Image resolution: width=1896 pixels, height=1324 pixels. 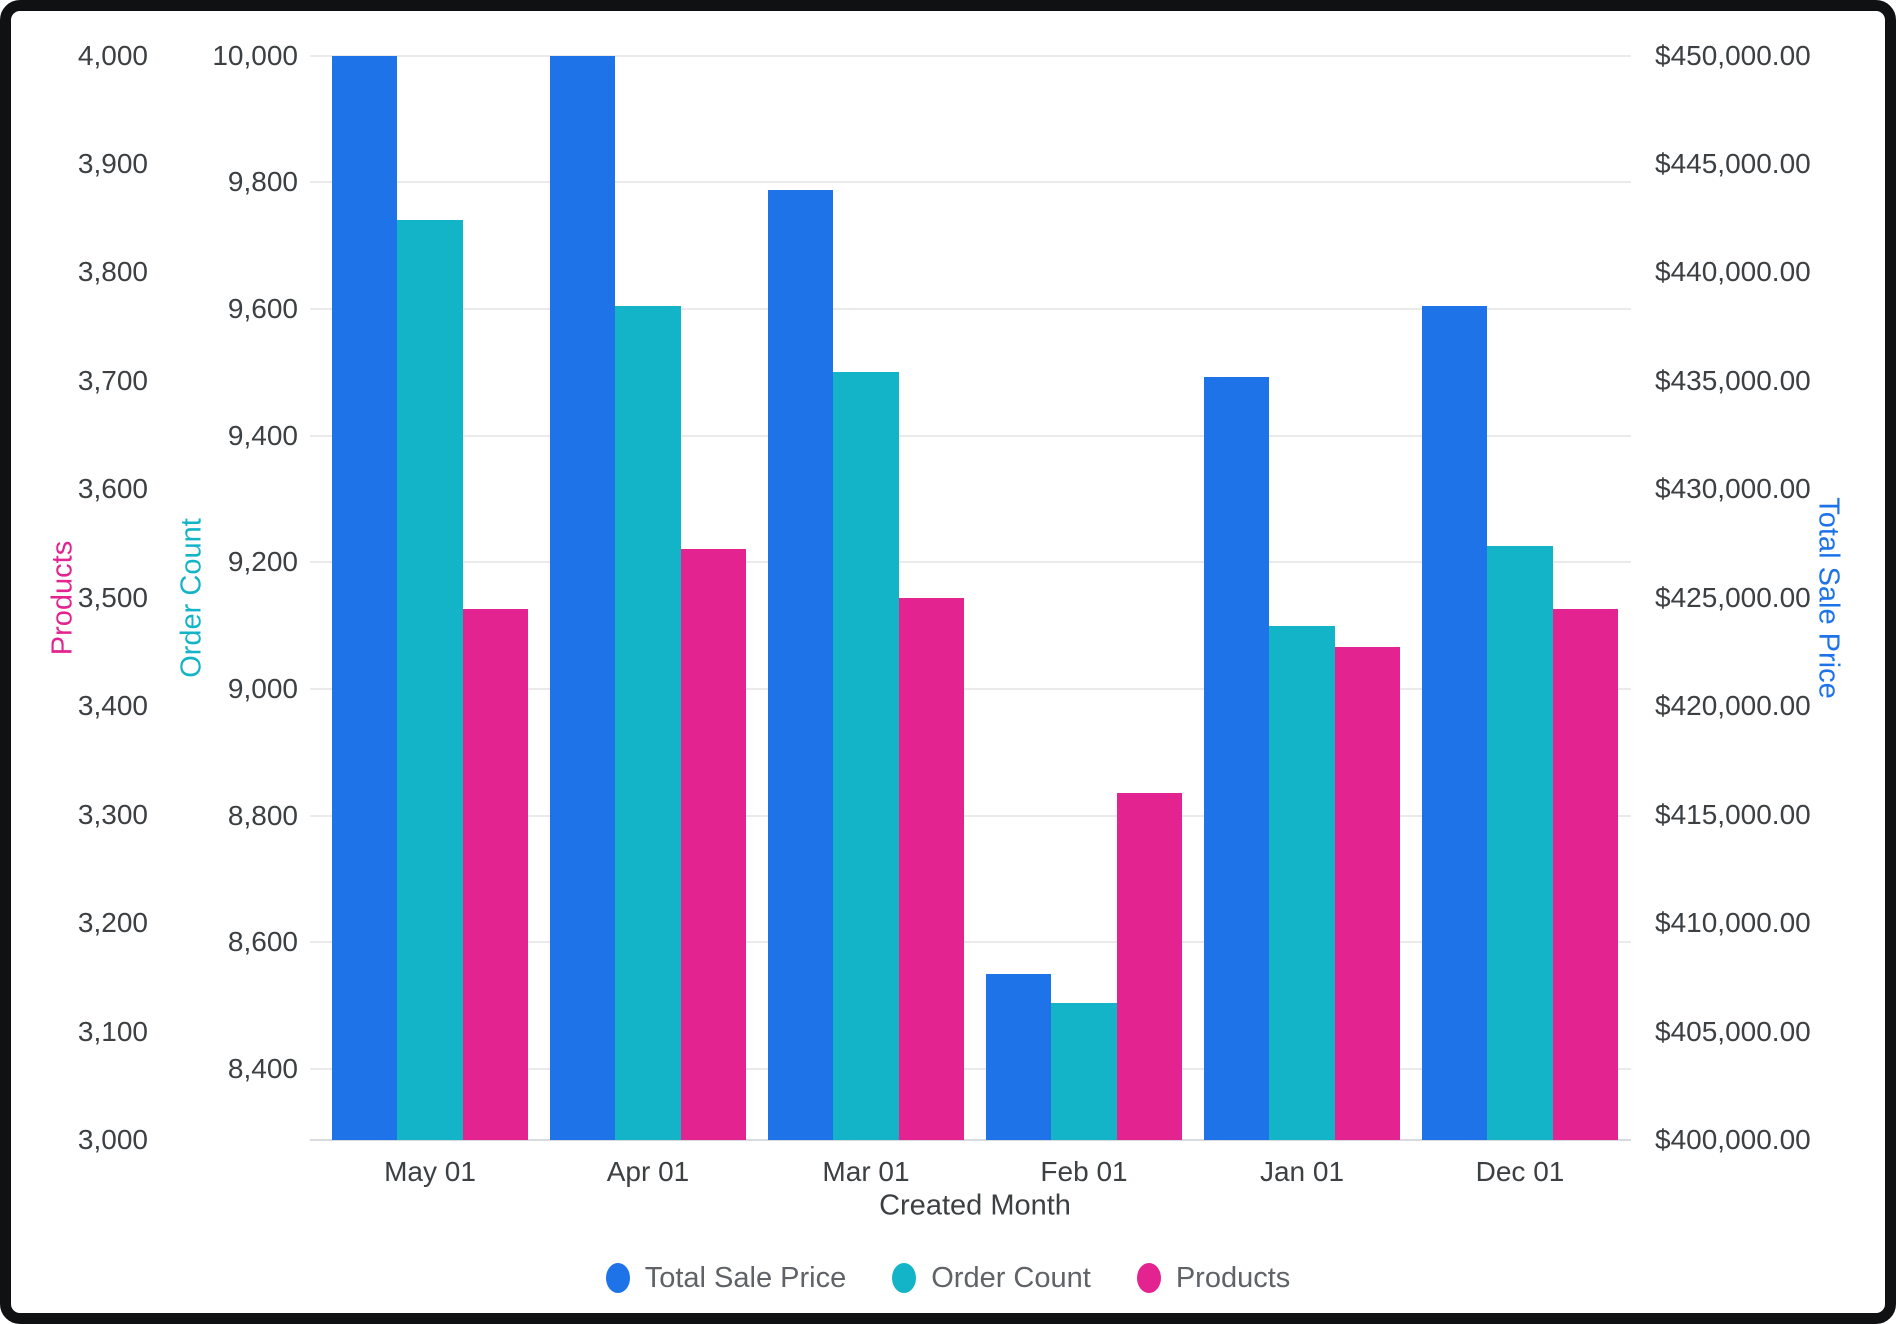 I want to click on y-tick-order-count-9800: 9,800, so click(x=262, y=182).